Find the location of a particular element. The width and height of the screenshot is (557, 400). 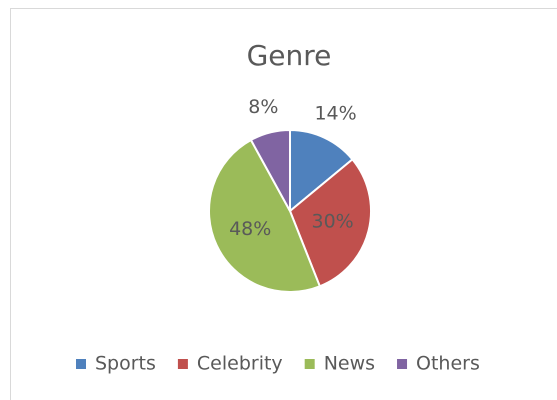

legend-label: Others is located at coordinates (448, 364).